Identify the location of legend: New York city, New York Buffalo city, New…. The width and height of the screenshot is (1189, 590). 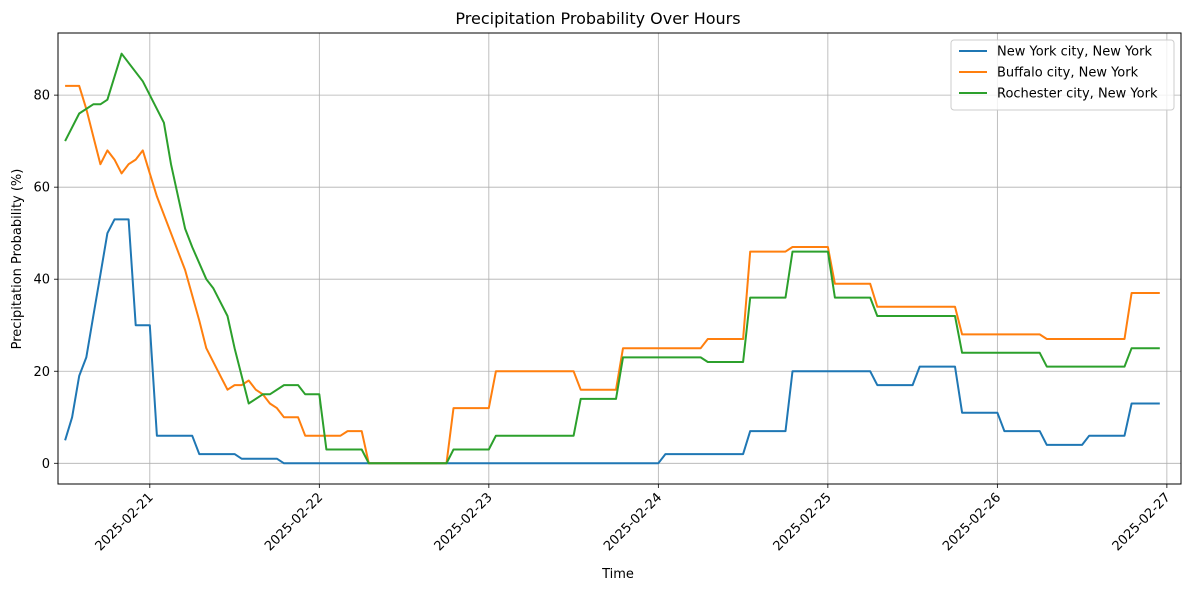
(1062, 75).